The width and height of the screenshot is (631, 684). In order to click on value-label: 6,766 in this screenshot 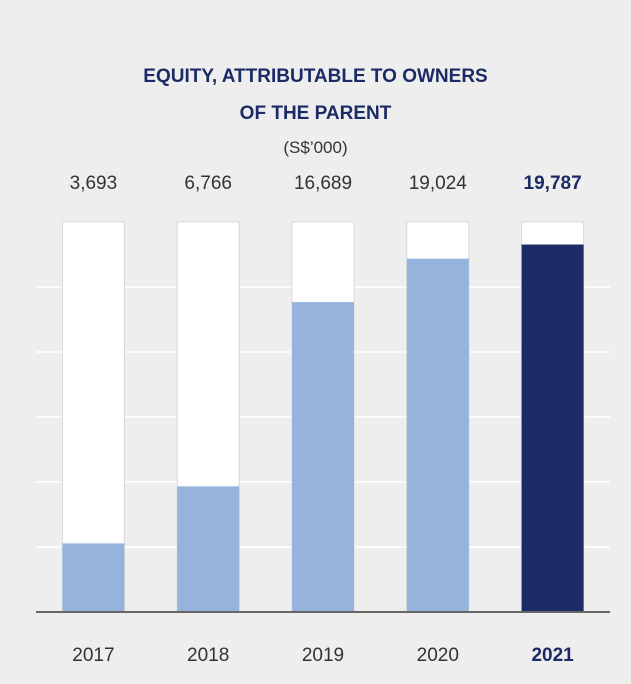, I will do `click(208, 183)`.